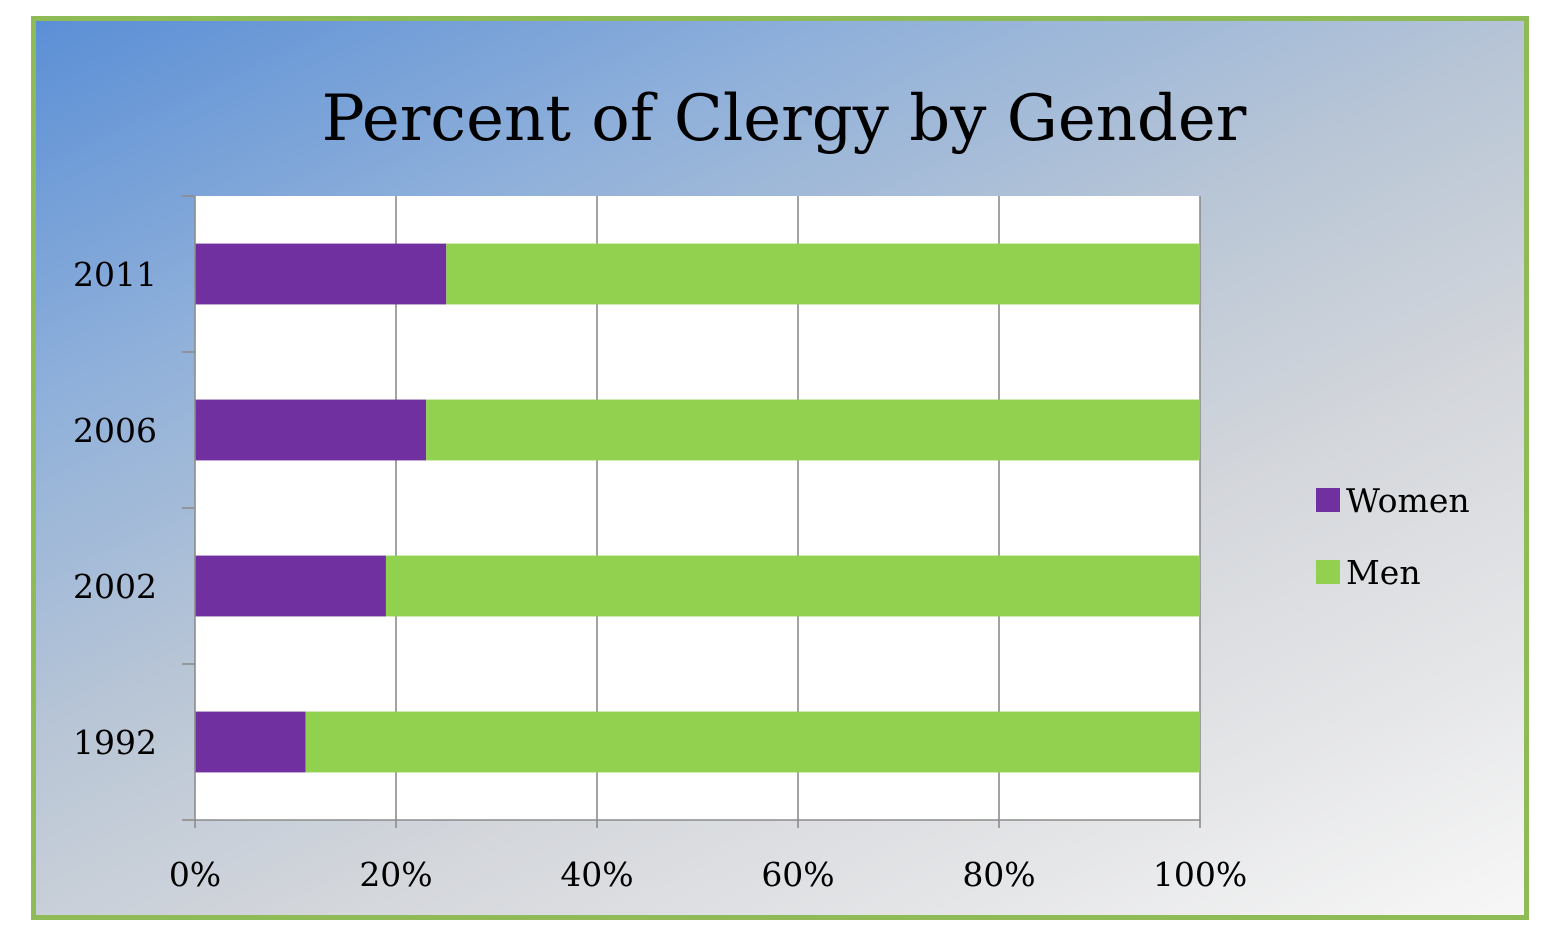 Image resolution: width=1550 pixels, height=937 pixels. What do you see at coordinates (1328, 500) in the screenshot?
I see `legend-swatch-women` at bounding box center [1328, 500].